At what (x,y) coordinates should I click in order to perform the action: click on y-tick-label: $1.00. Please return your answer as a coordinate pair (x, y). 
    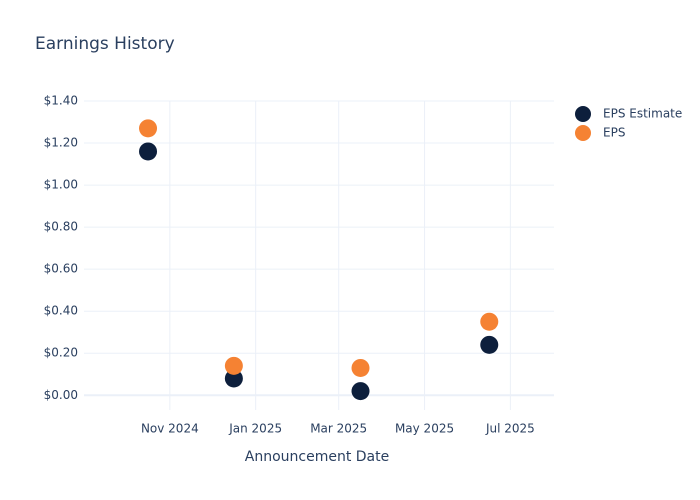
    Looking at the image, I should click on (61, 185).